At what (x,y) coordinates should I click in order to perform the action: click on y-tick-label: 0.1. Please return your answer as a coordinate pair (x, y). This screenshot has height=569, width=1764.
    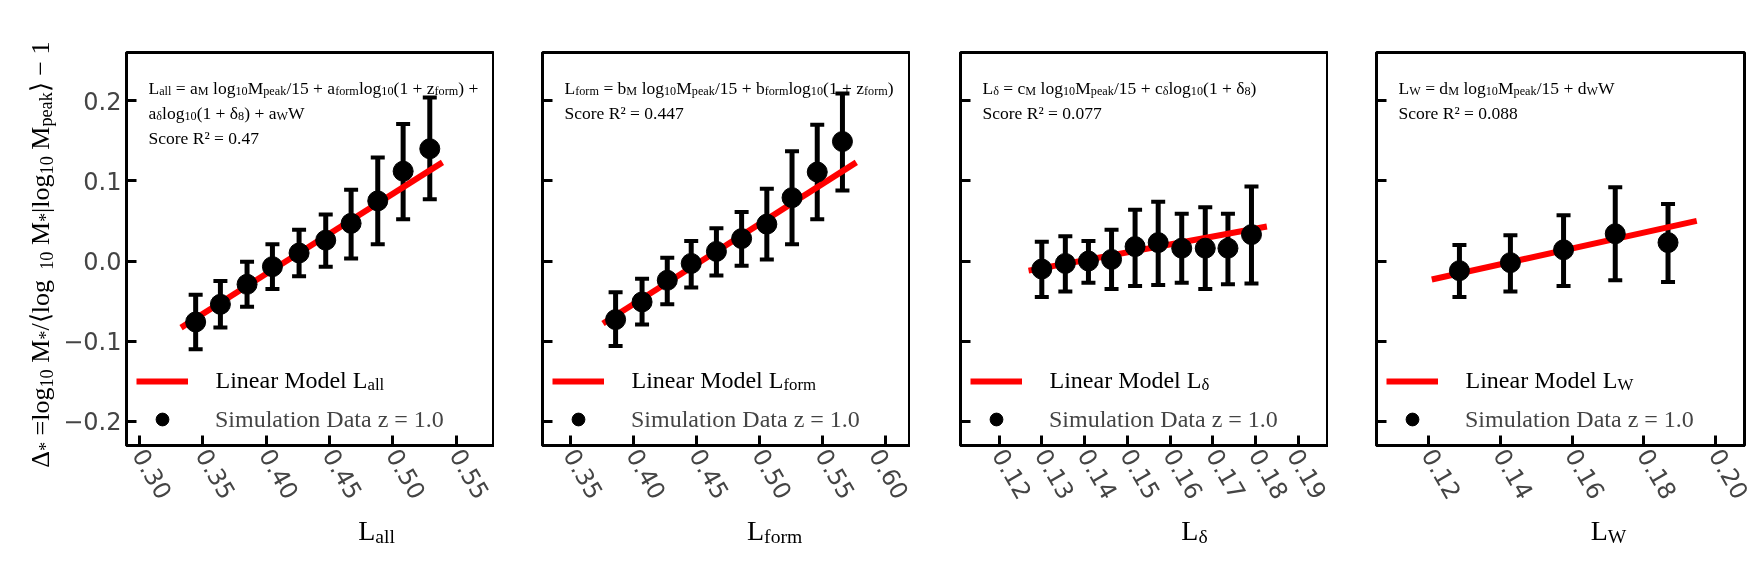
    Looking at the image, I should click on (102, 181).